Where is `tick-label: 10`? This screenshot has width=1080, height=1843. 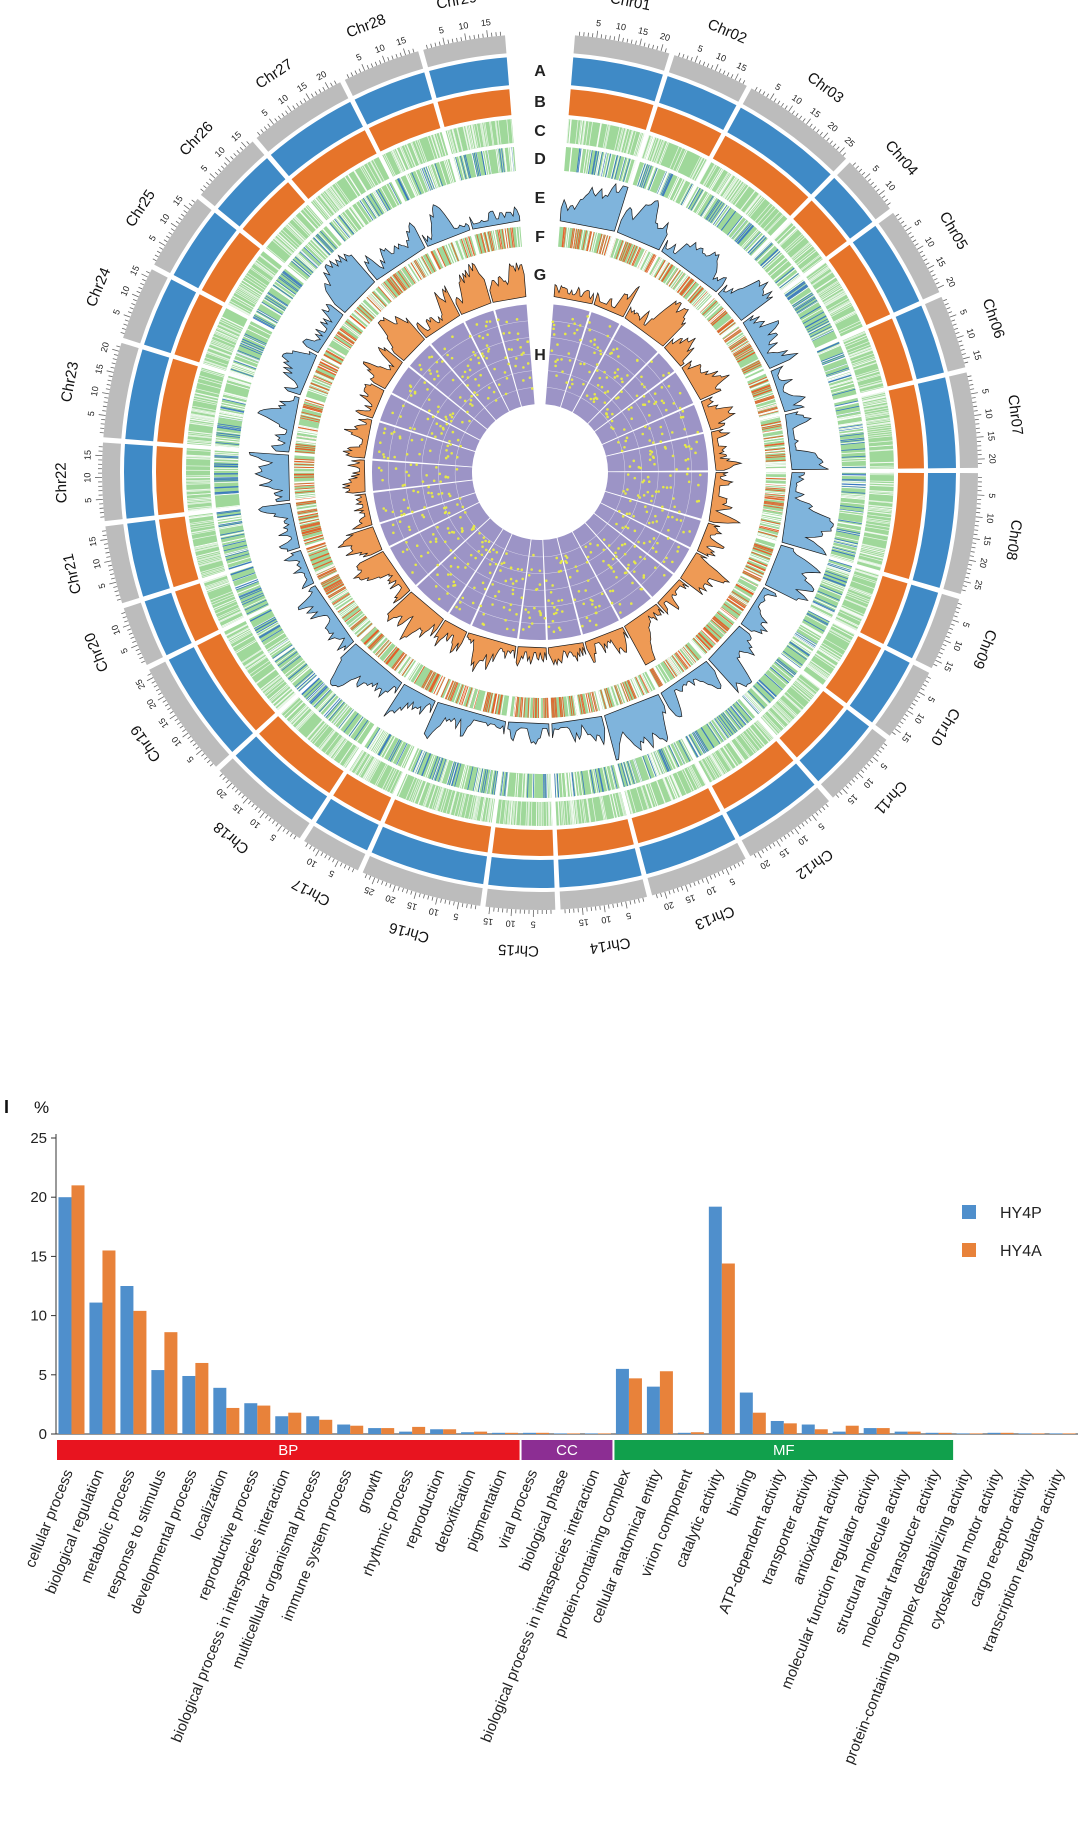 tick-label: 10 is located at coordinates (797, 99).